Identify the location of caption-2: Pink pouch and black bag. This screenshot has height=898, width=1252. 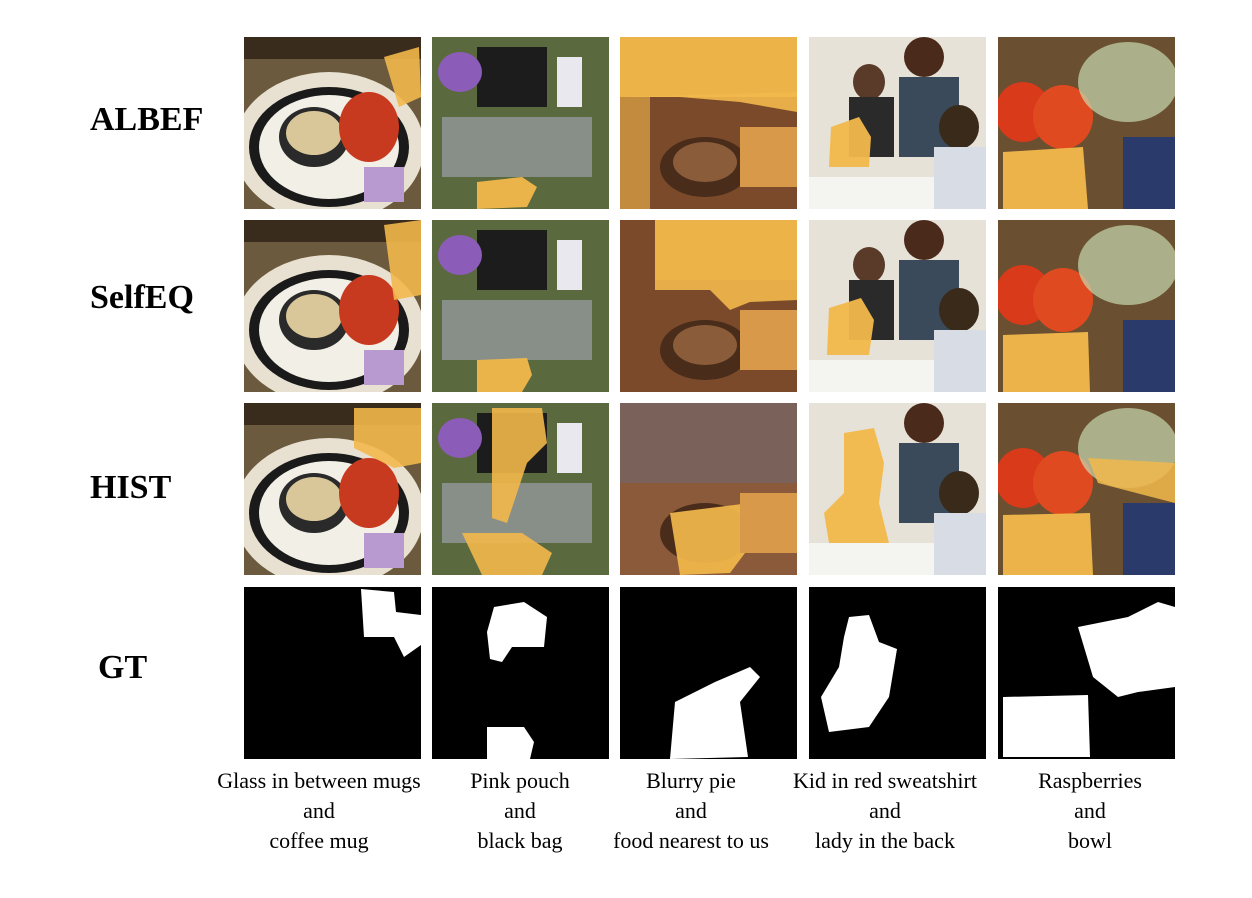
(520, 811).